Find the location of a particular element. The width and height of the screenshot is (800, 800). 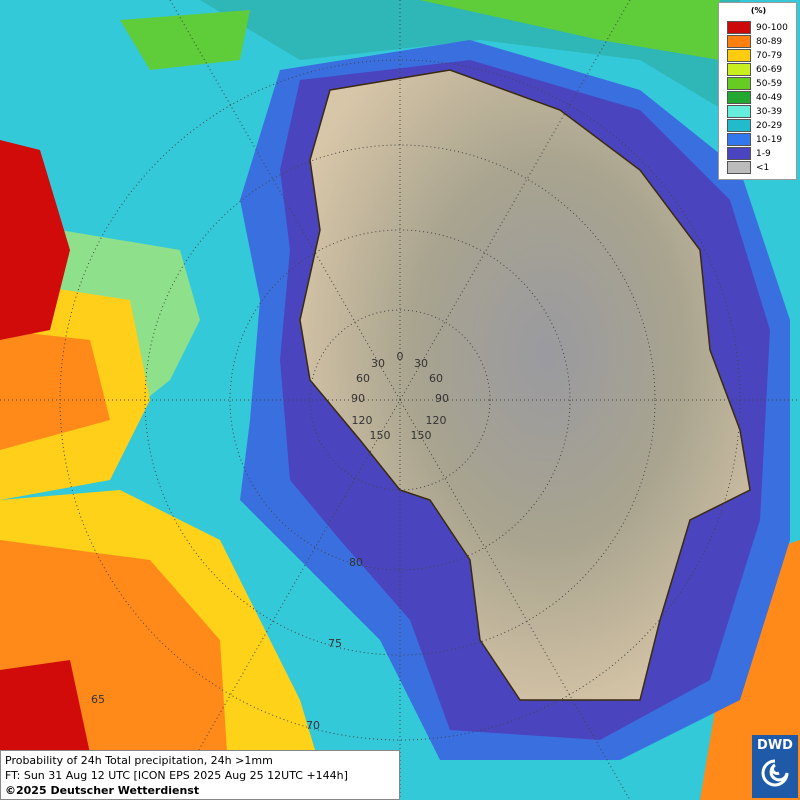

legend-unit: (%) is located at coordinates (758, 10).